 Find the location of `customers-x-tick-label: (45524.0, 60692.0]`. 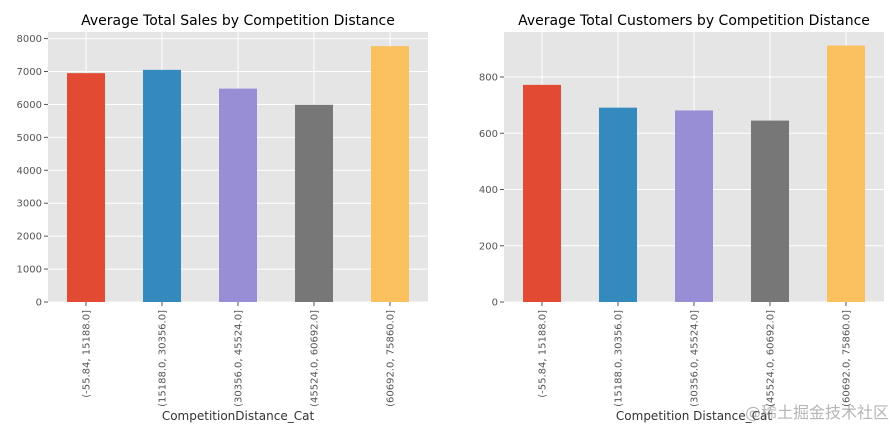

customers-x-tick-label: (45524.0, 60692.0] is located at coordinates (771, 358).